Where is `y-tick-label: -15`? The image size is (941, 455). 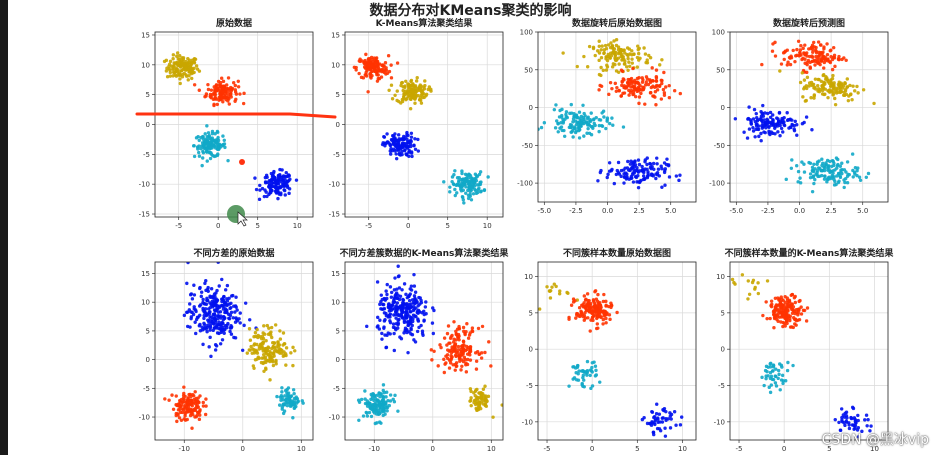
y-tick-label: -15 is located at coordinates (144, 215).